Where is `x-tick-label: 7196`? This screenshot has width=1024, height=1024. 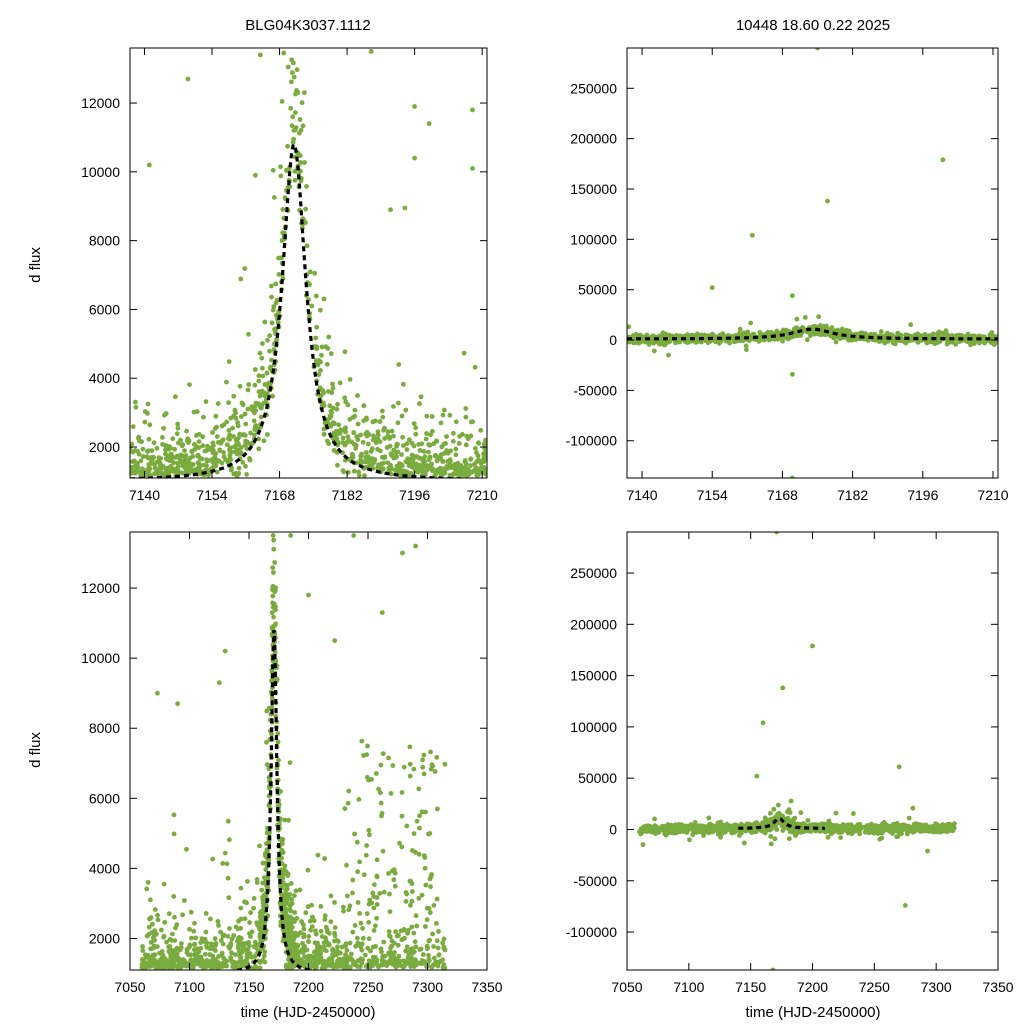 x-tick-label: 7196 is located at coordinates (414, 495).